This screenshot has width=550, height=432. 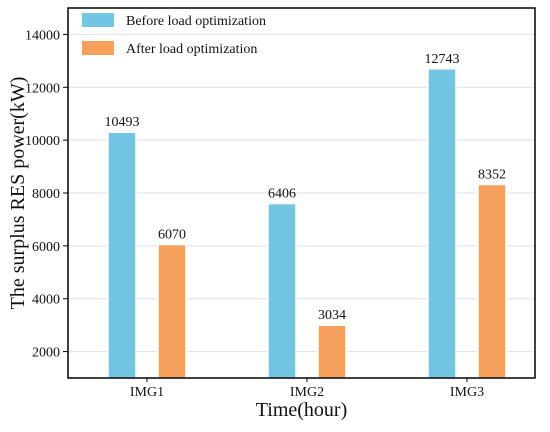 I want to click on y-tick-label: 2000, so click(x=46, y=353).